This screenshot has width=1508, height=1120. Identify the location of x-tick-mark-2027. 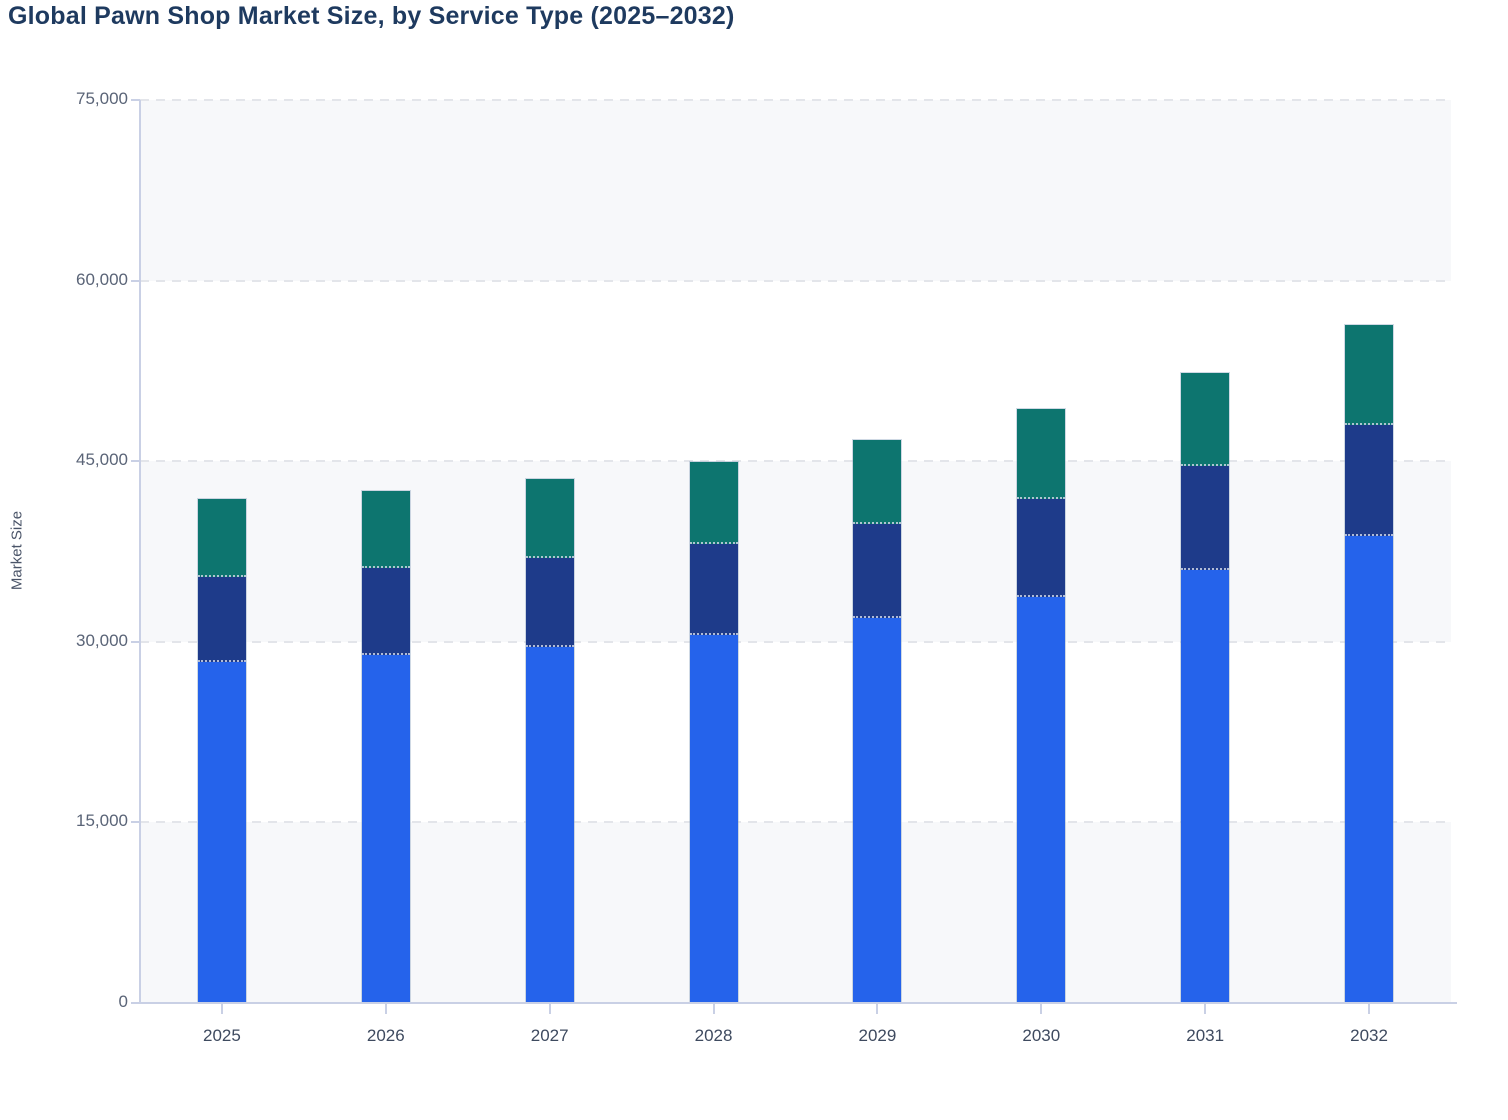
(549, 1009).